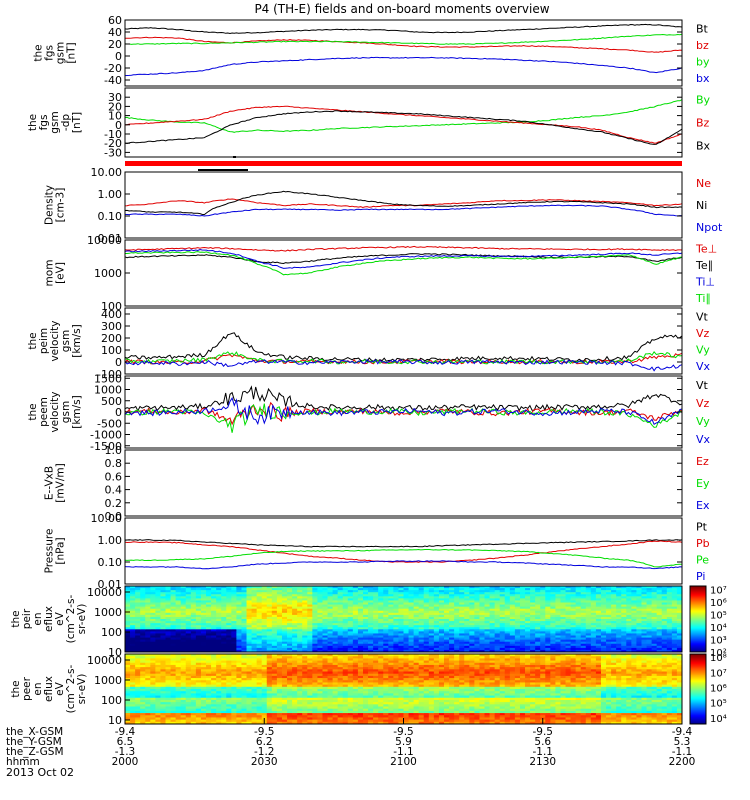 This screenshot has width=750, height=800. I want to click on legend-entry: Ez, so click(702, 461).